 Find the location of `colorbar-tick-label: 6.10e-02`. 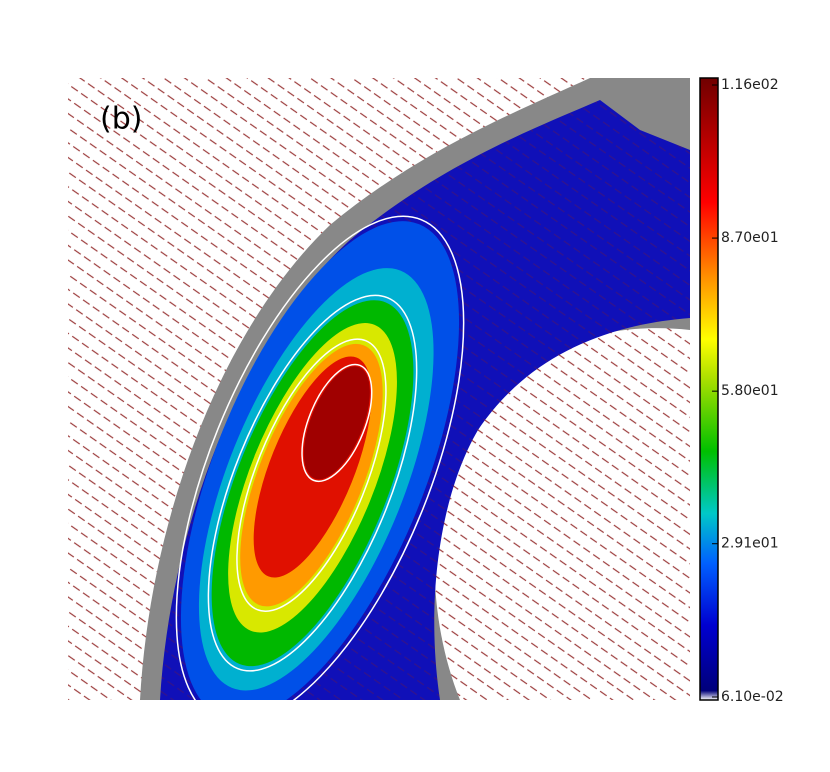

colorbar-tick-label: 6.10e-02 is located at coordinates (752, 697).